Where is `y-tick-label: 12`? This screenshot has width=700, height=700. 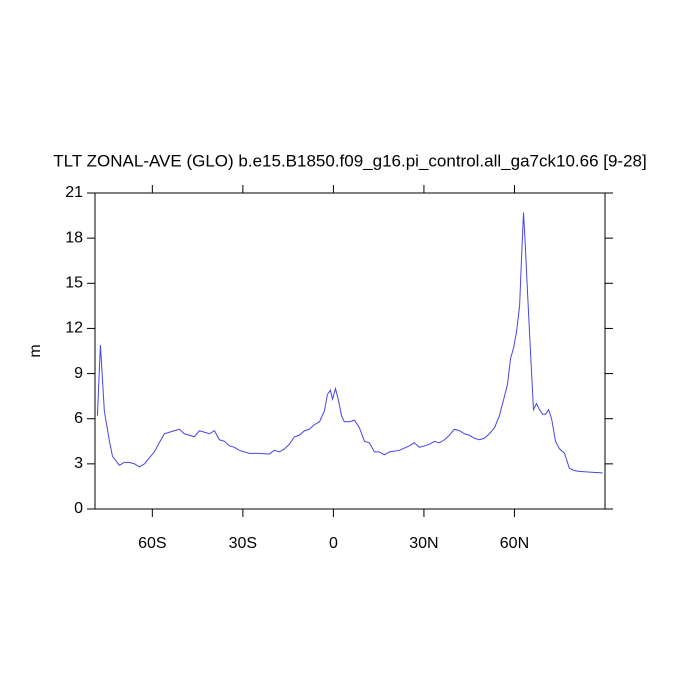
y-tick-label: 12 is located at coordinates (74, 328).